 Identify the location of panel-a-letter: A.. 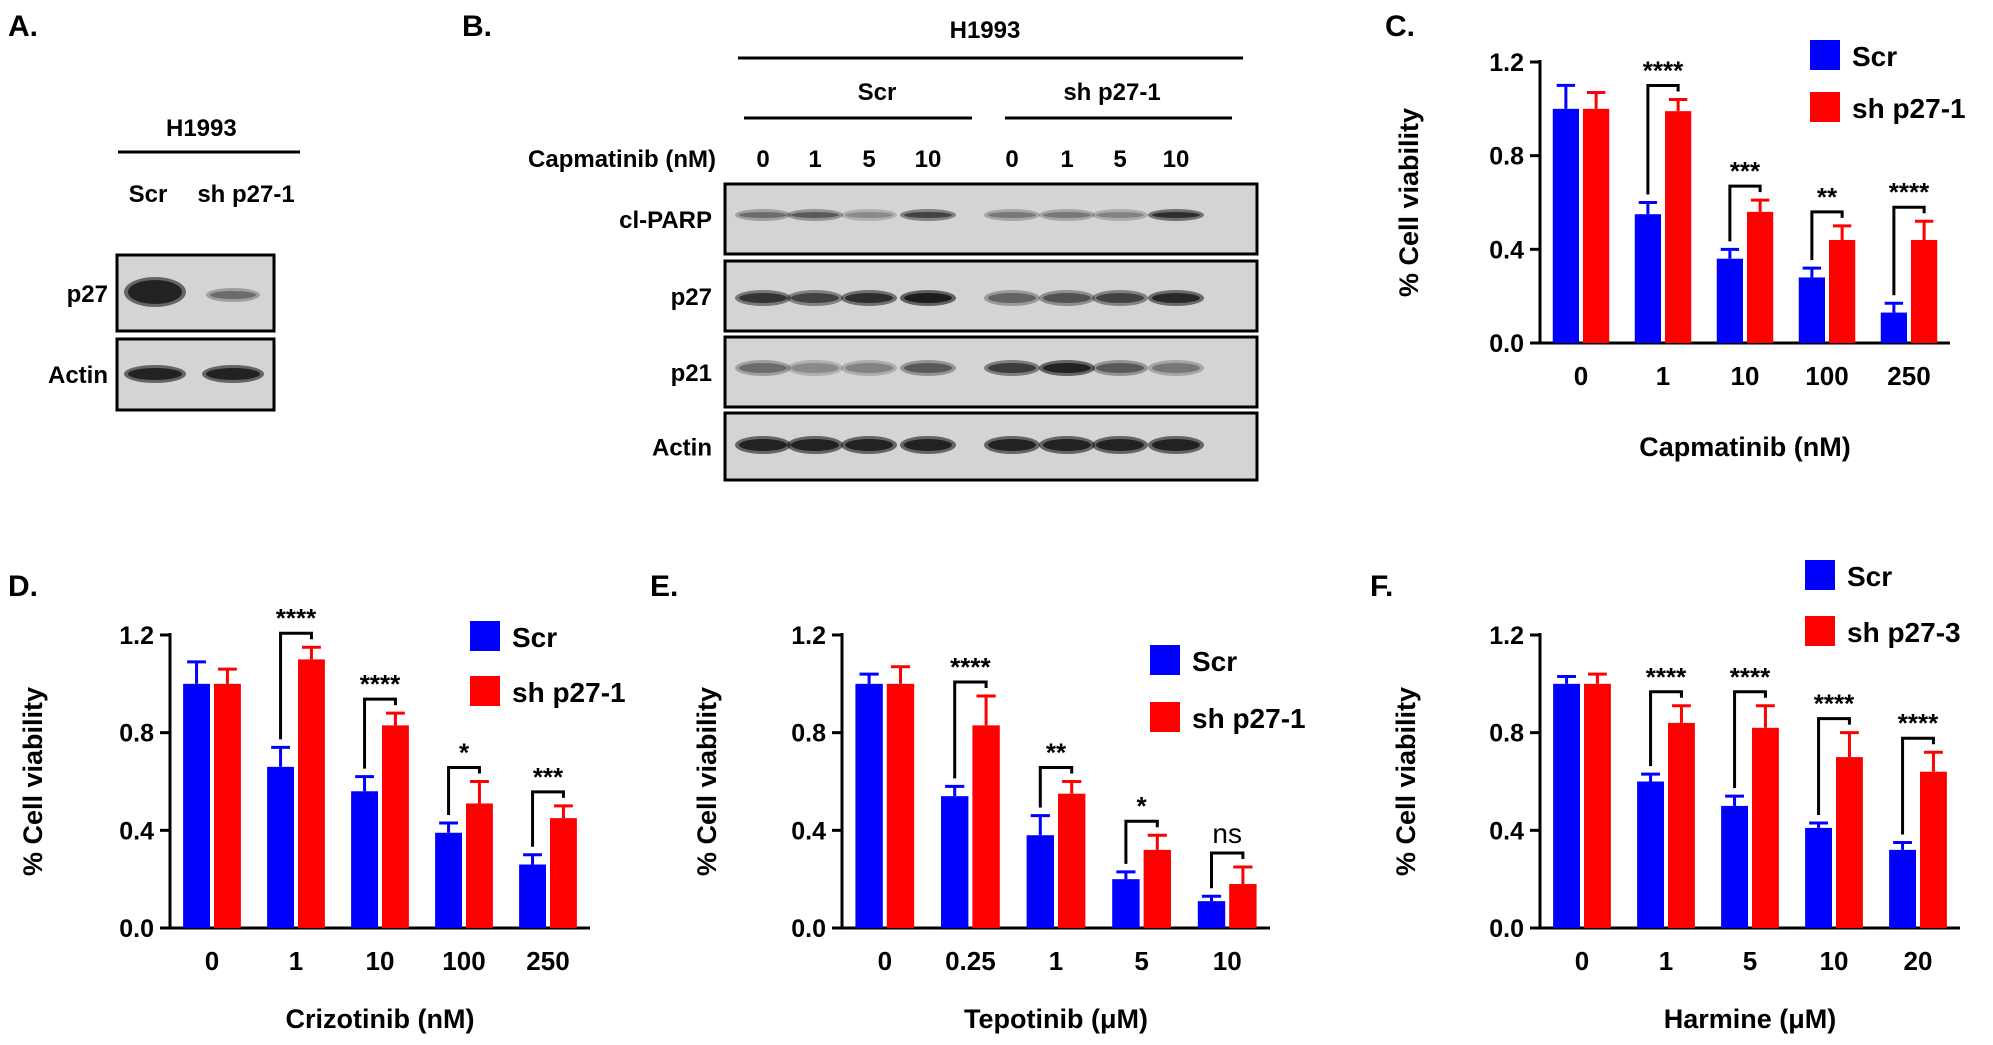
(23, 26).